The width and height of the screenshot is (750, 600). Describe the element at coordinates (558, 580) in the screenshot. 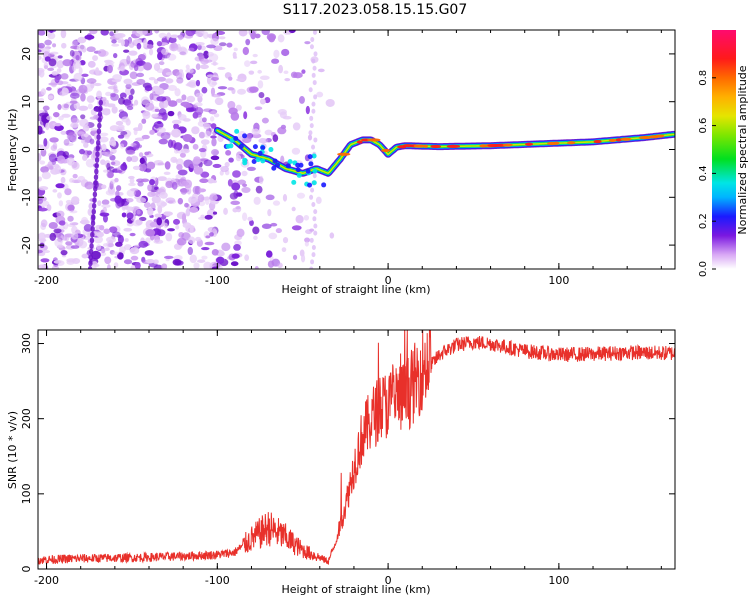

I see `snr-xtick-label: 100` at that location.